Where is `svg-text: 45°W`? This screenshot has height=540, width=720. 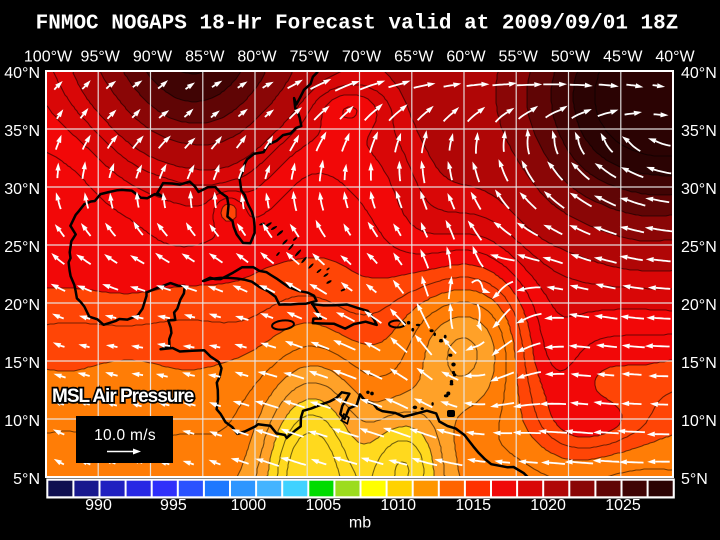
svg-text: 45°W is located at coordinates (623, 57).